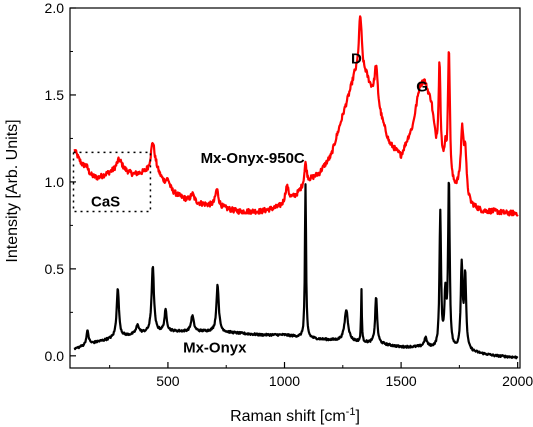 This screenshot has height=427, width=533. Describe the element at coordinates (517, 381) in the screenshot. I see `x-tick-label: 2000` at that location.